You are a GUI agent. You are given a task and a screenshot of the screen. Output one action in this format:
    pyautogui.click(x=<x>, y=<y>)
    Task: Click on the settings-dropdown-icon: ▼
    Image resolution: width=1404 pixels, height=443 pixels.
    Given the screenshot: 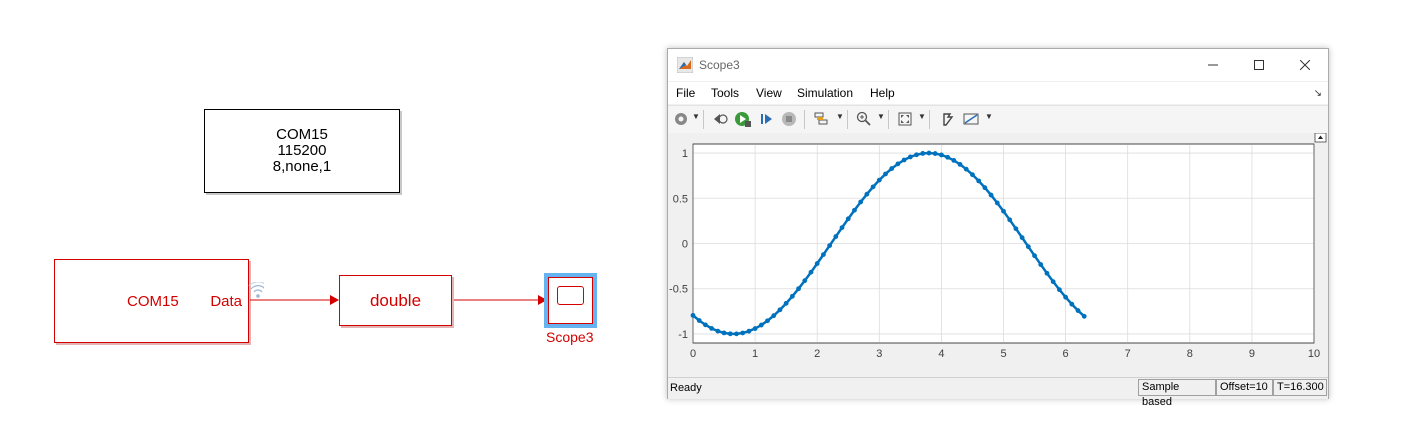 What is the action you would take?
    pyautogui.click(x=696, y=116)
    